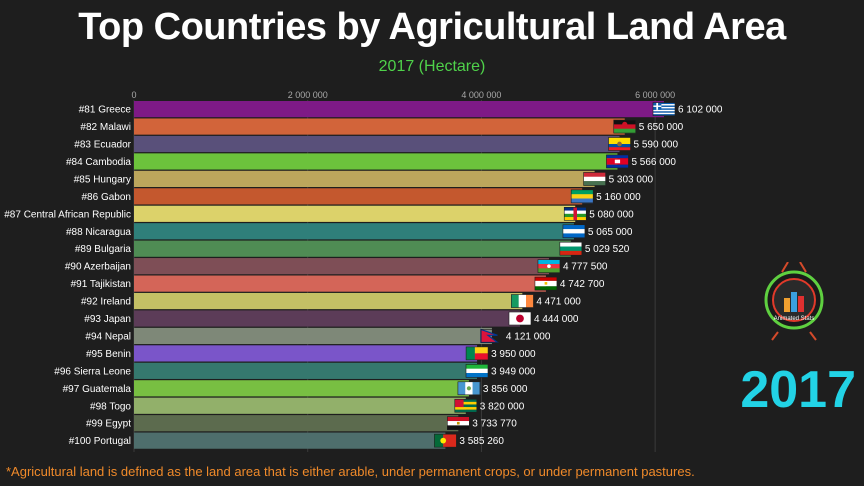 The width and height of the screenshot is (864, 486). What do you see at coordinates (101, 284) in the screenshot?
I see `category-label: #91 Tajikistan` at bounding box center [101, 284].